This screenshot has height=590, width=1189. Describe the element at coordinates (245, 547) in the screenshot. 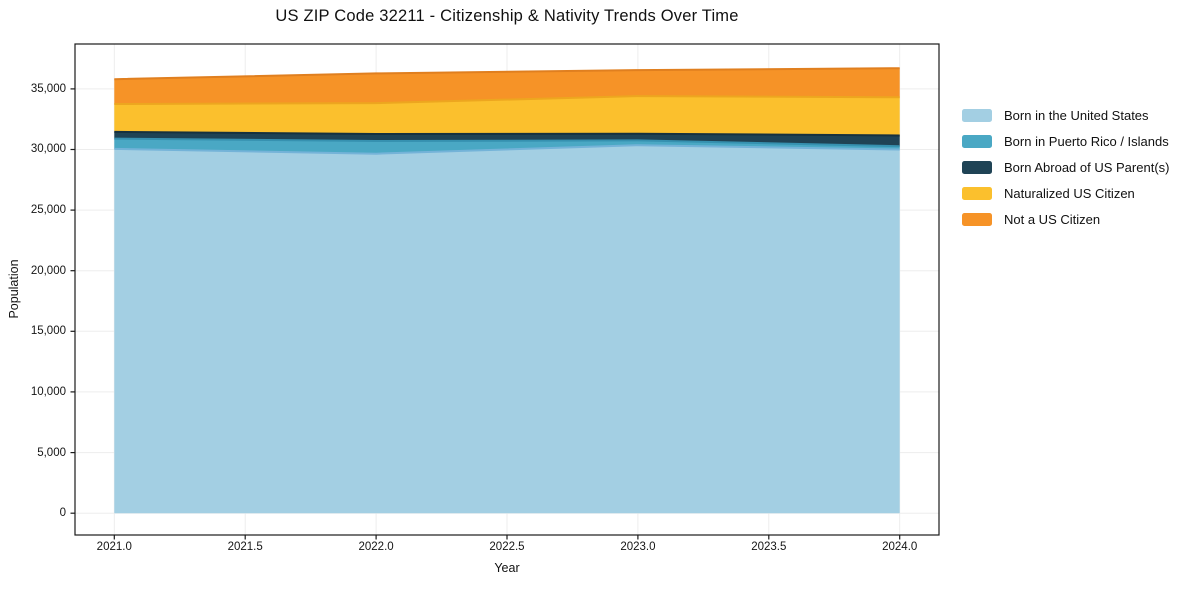

I see `x-tick-label: 2021.5` at that location.